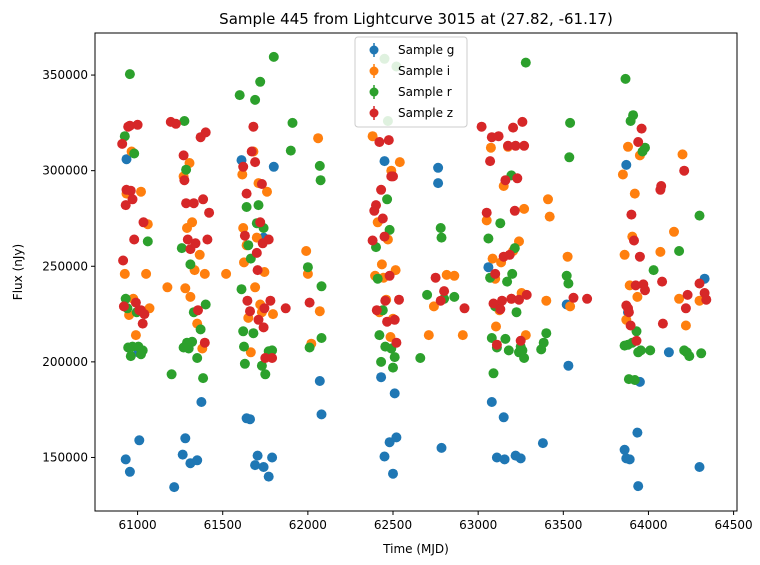  Describe the element at coordinates (426, 50) in the screenshot. I see `legend-label-sample-g: Sample g` at that location.